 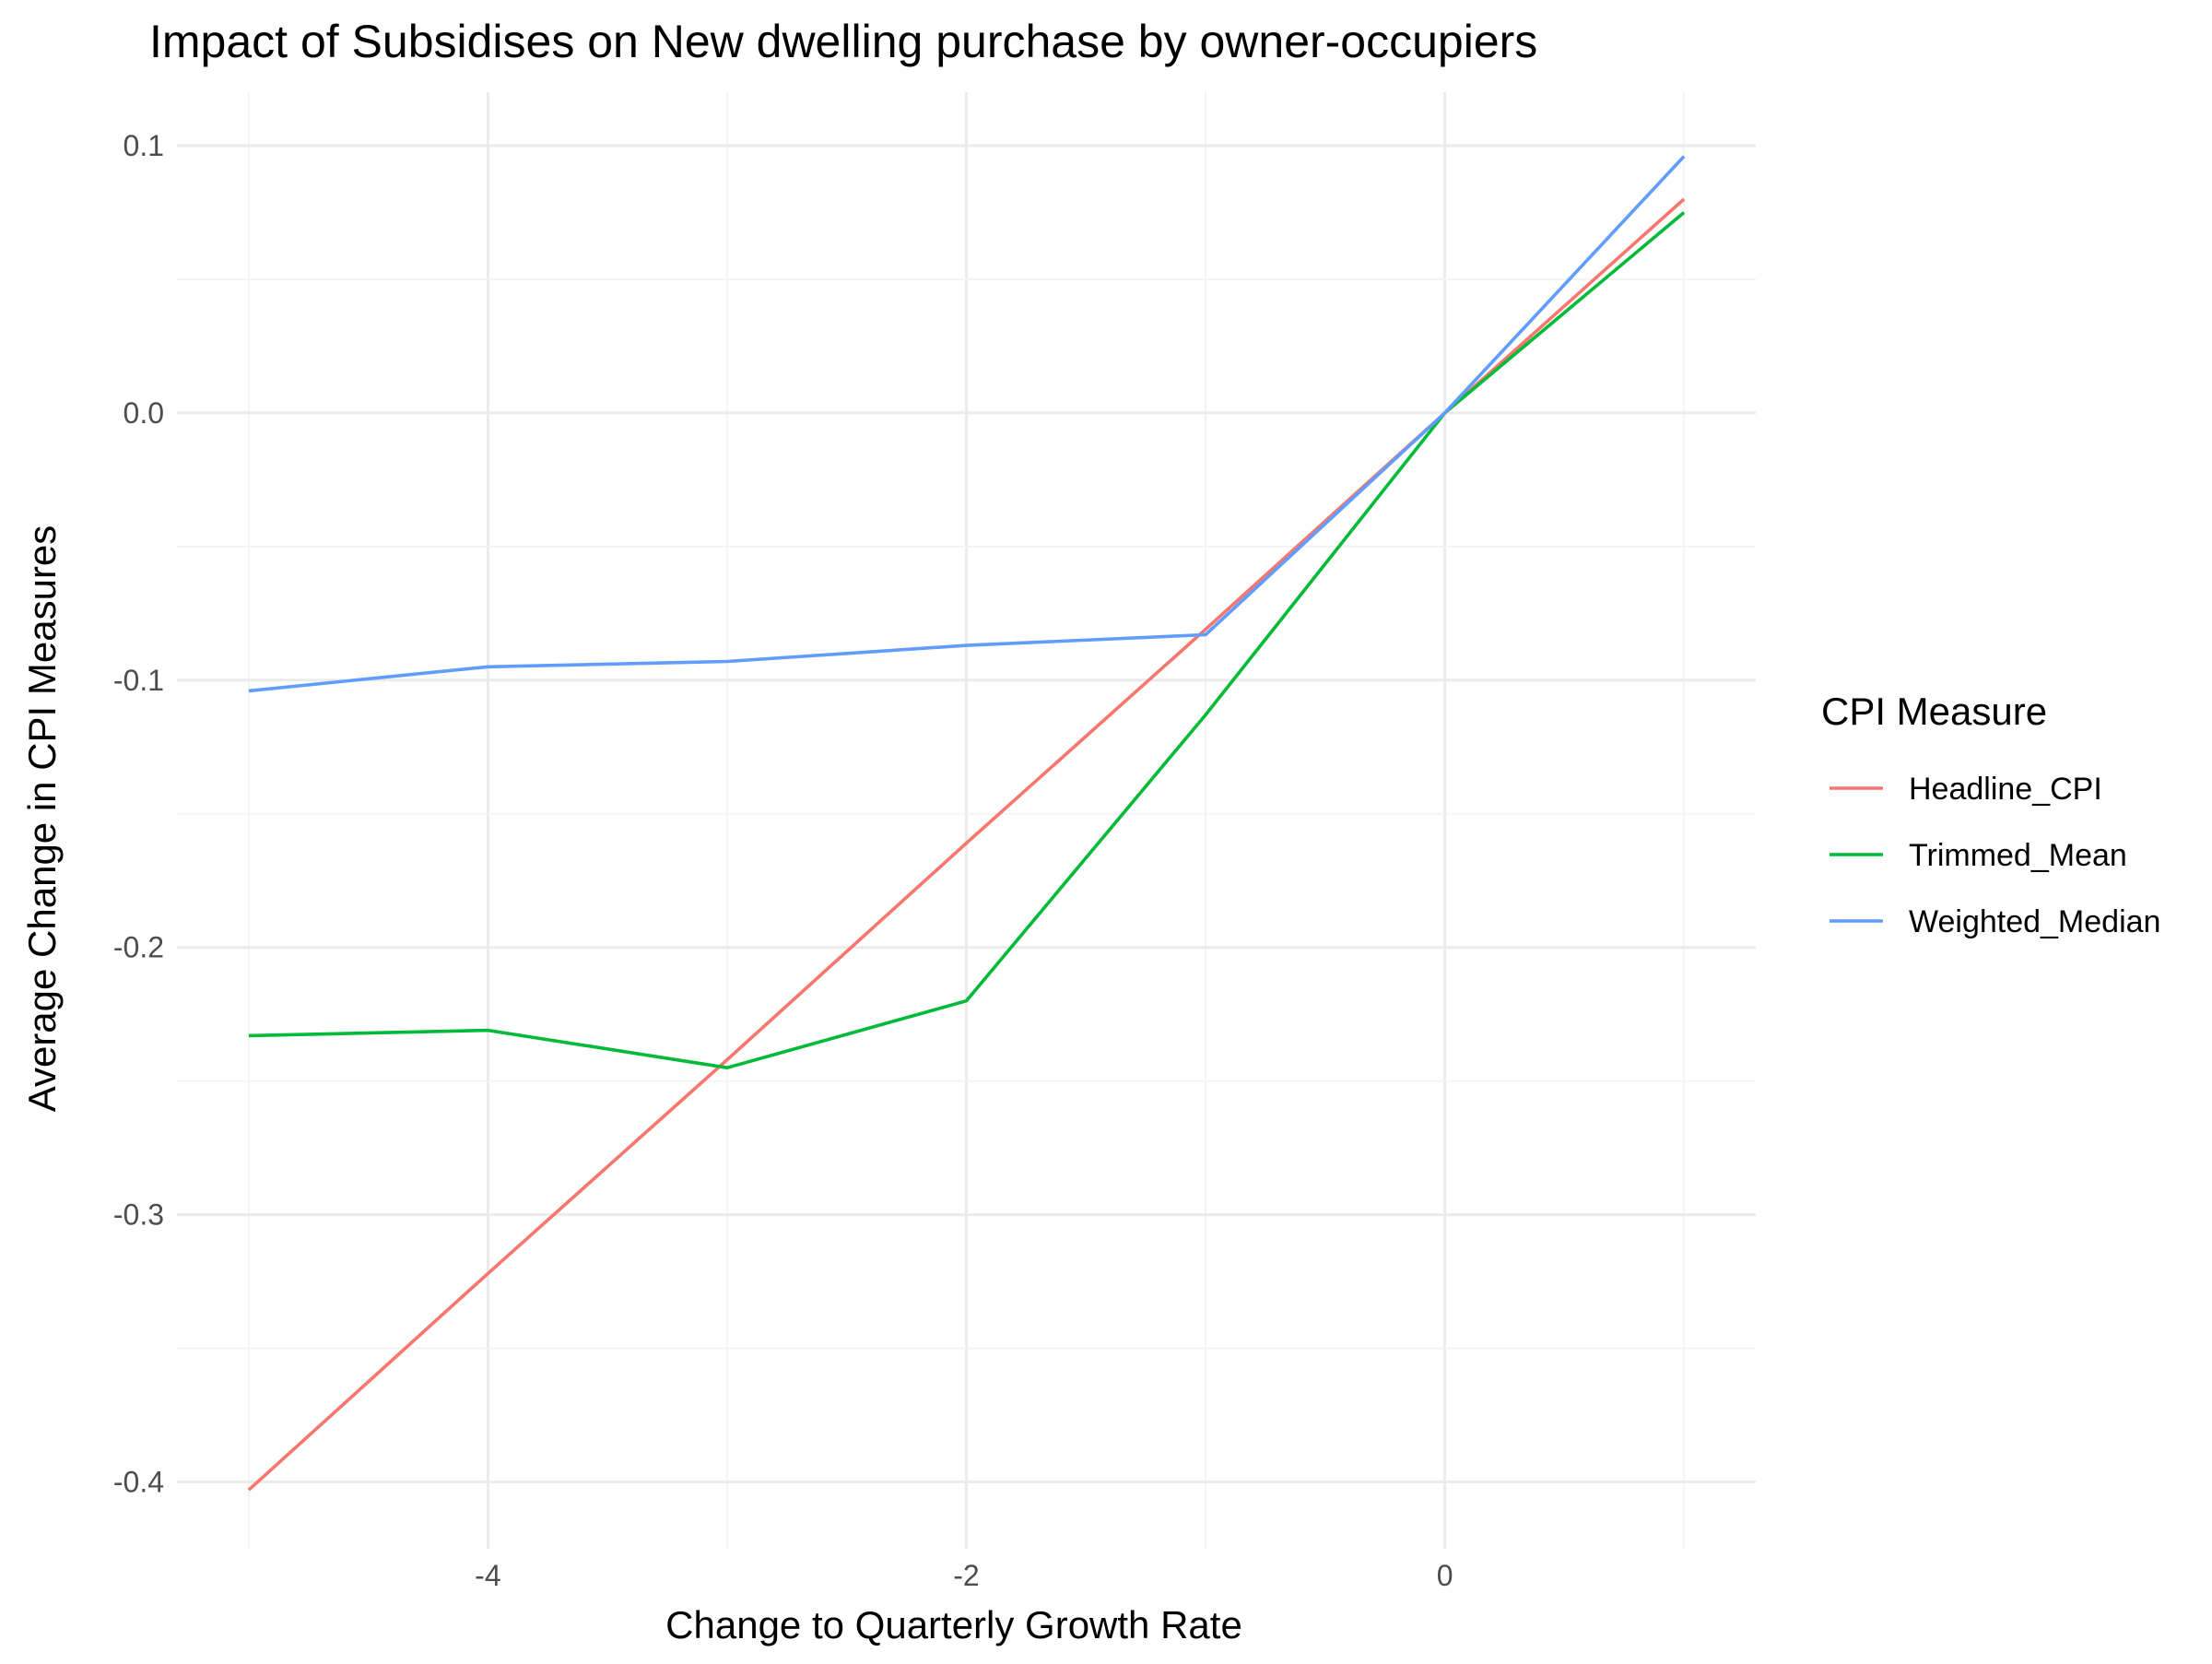 I want to click on legend-items: Headline_CPI Trimmed_Mean Weighted_Median, so click(x=1995, y=855).